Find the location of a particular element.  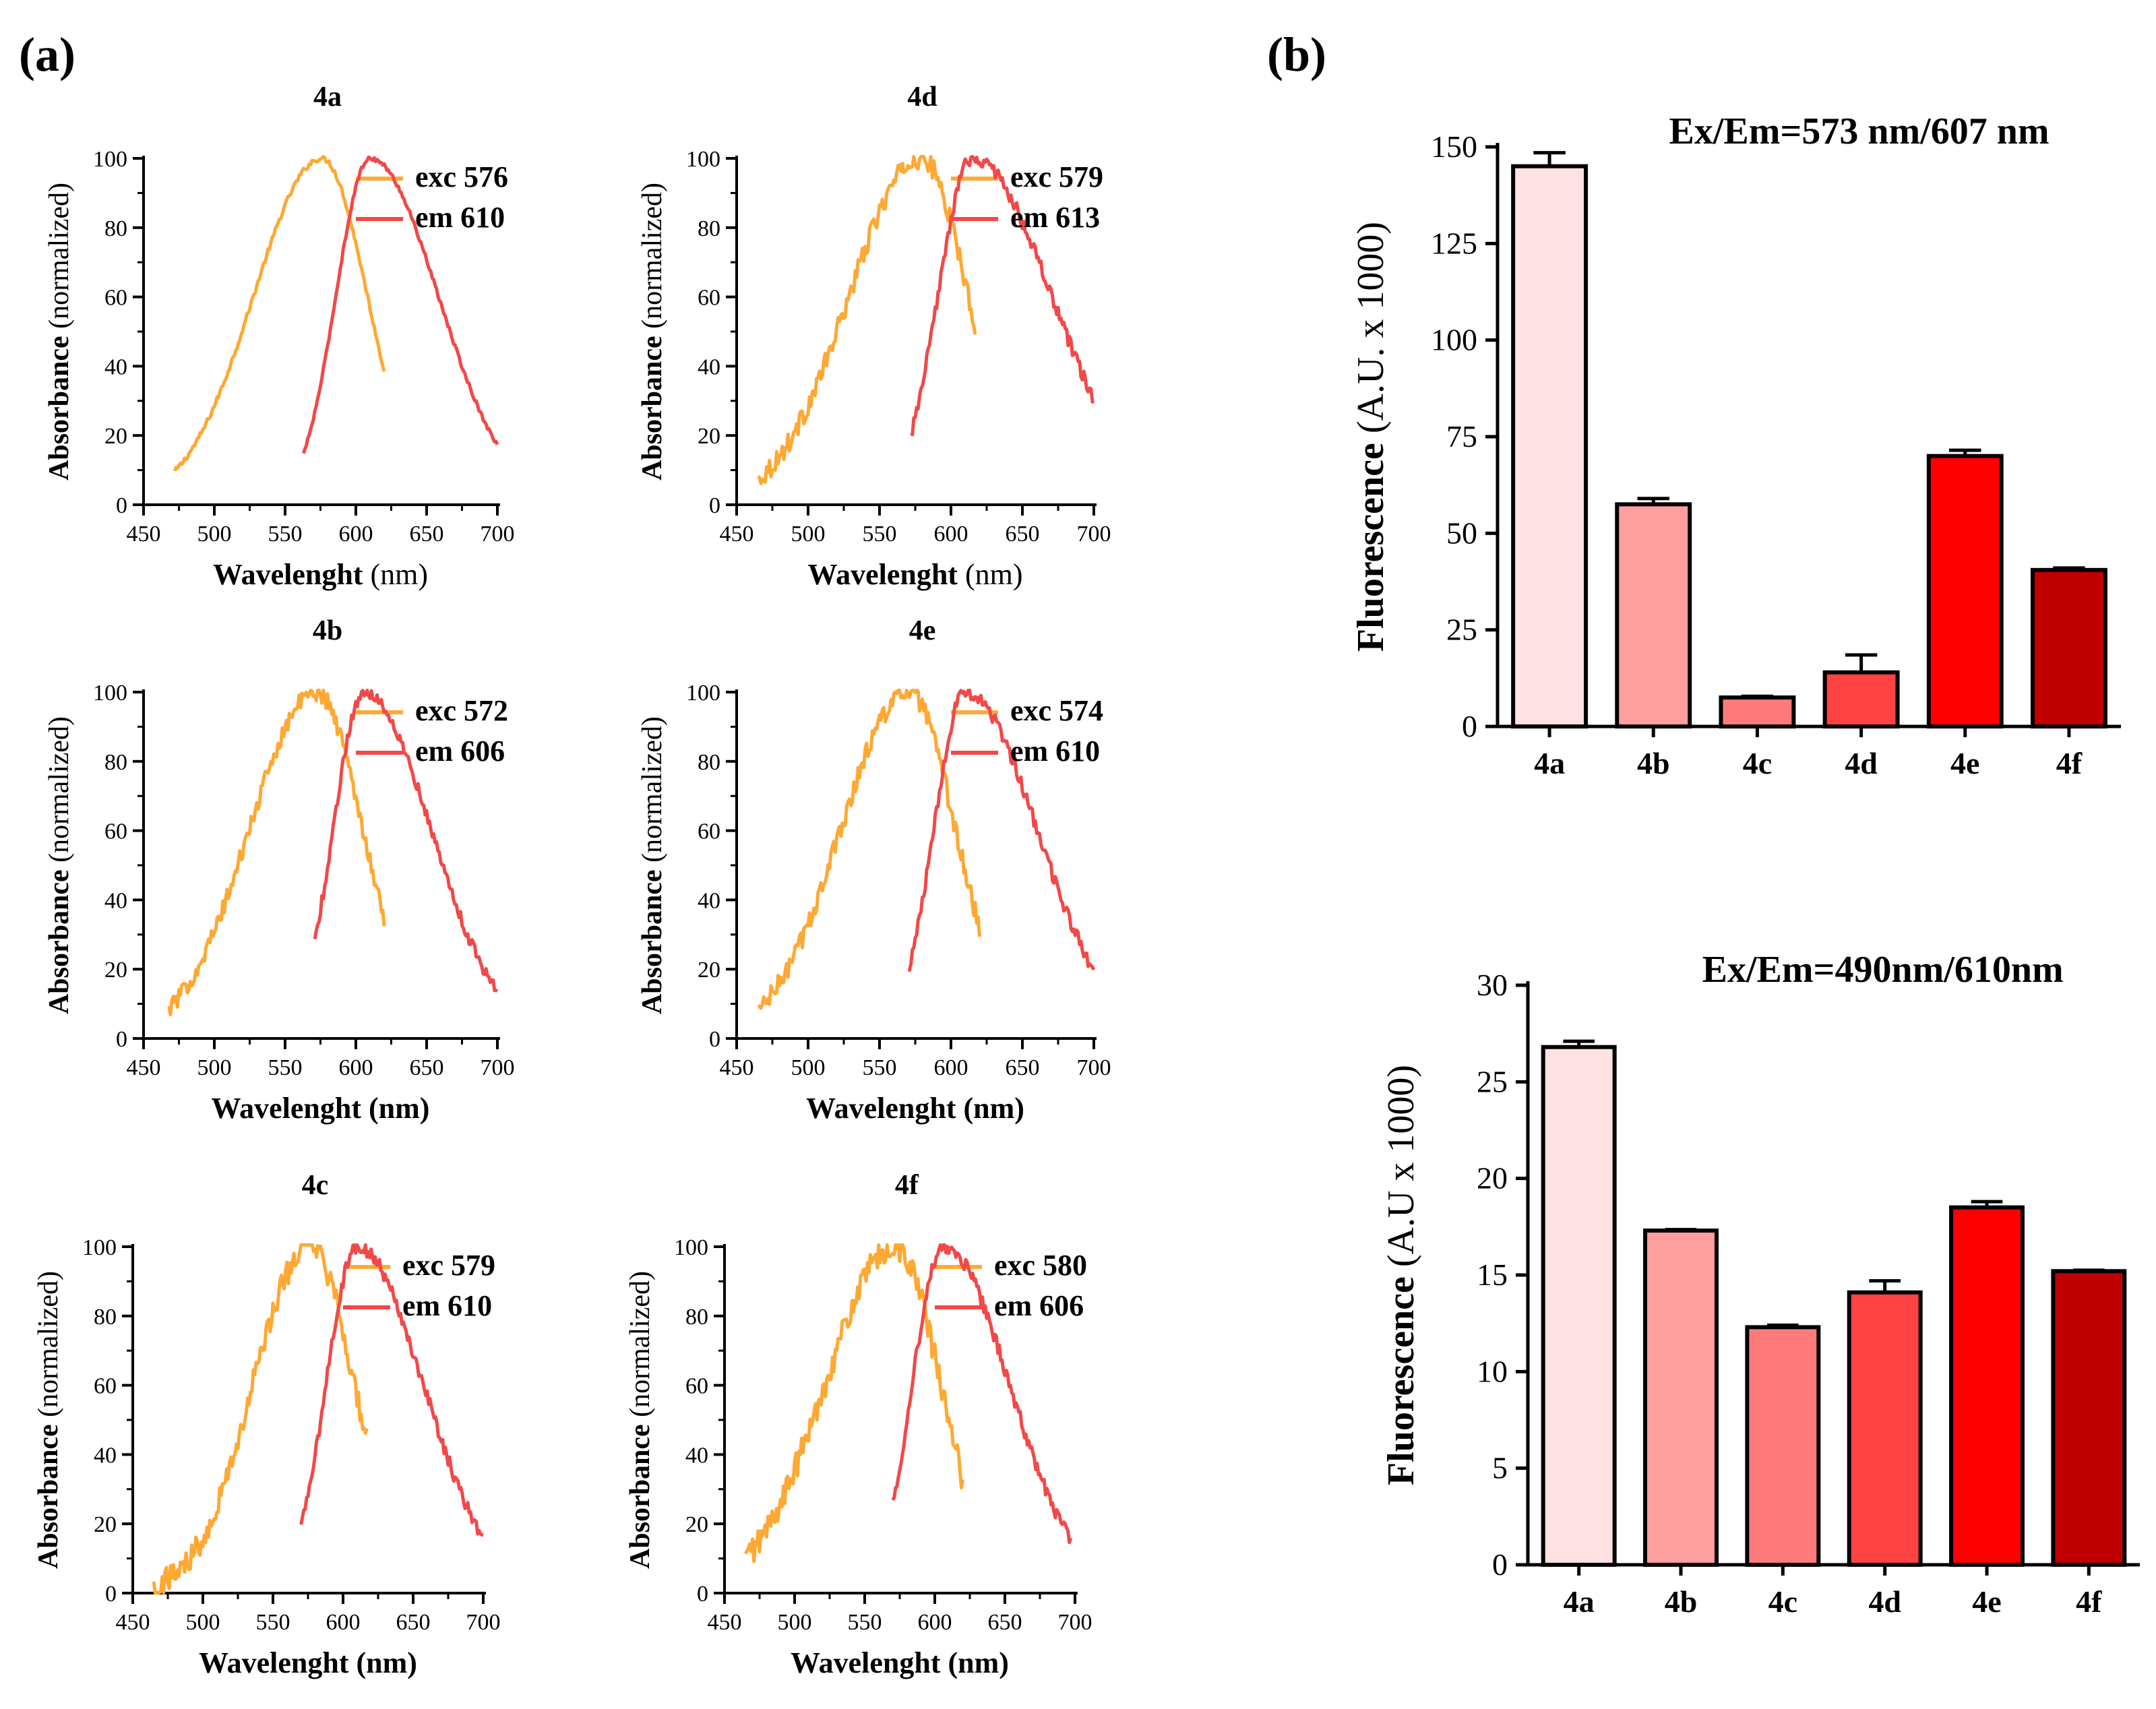

bar-4f is located at coordinates (2089, 1418).